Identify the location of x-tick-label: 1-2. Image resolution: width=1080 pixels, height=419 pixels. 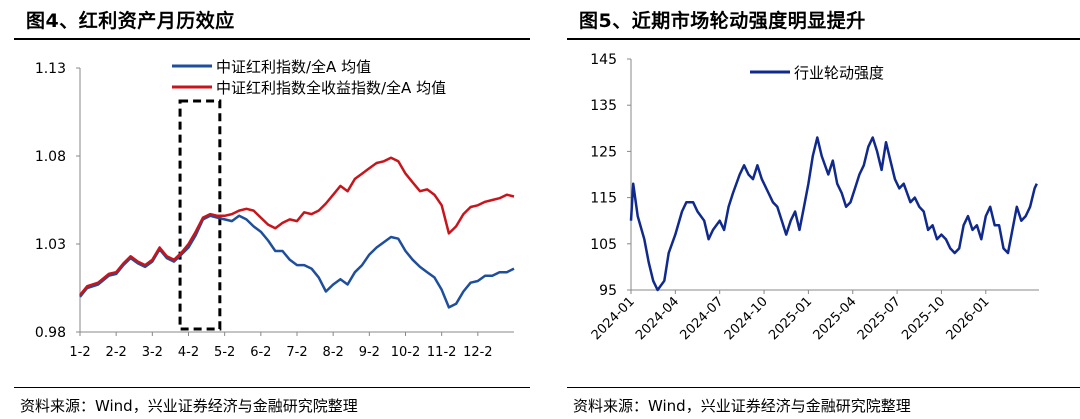
(79, 352).